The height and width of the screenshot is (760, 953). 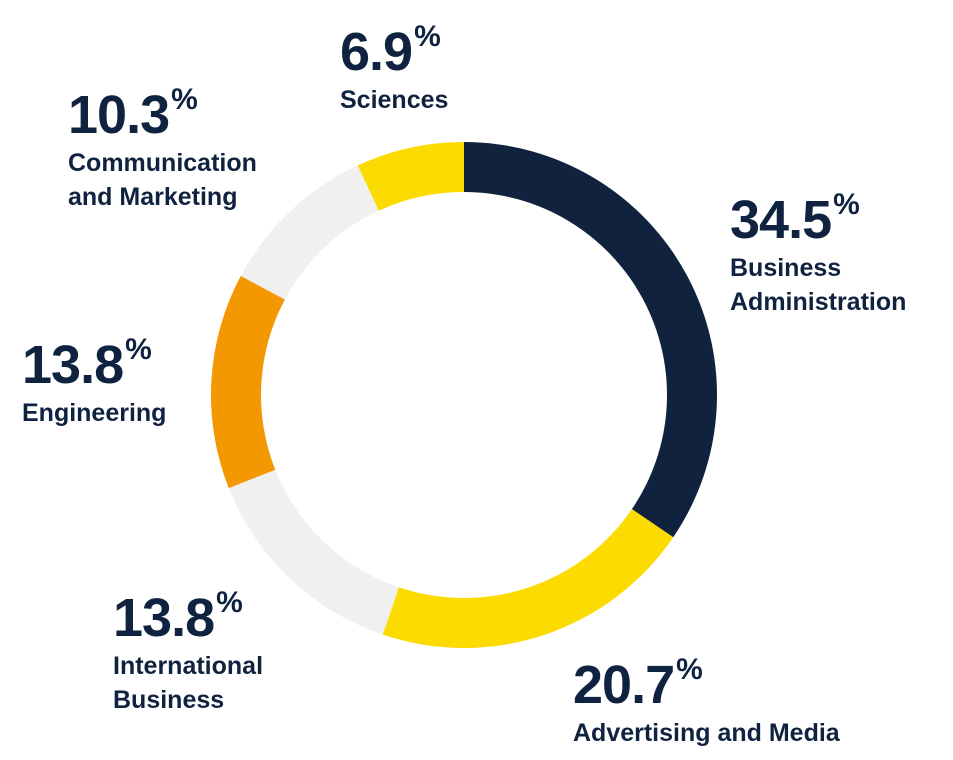 I want to click on unit-engineering: %, so click(x=138, y=349).